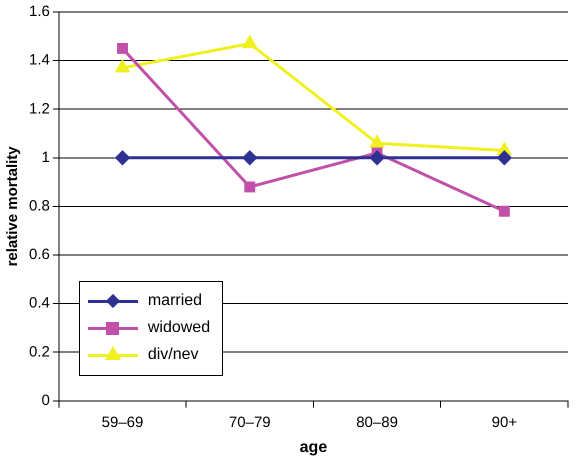 This screenshot has width=577, height=457. What do you see at coordinates (39, 255) in the screenshot?
I see `y-tick-label: 0.6` at bounding box center [39, 255].